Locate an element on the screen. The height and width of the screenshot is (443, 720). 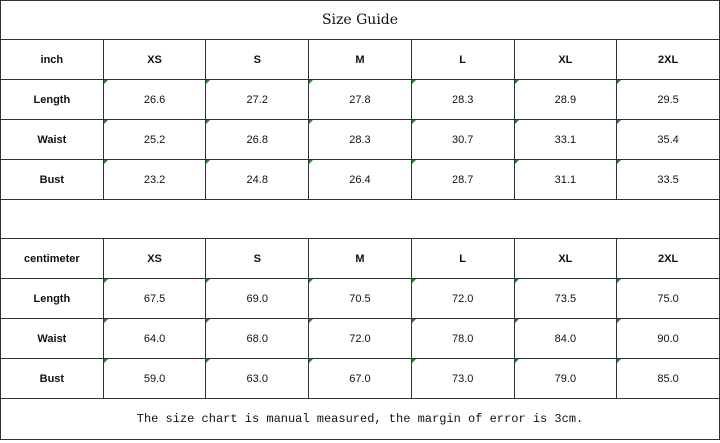
measurement-value: 78.0 is located at coordinates (462, 338).